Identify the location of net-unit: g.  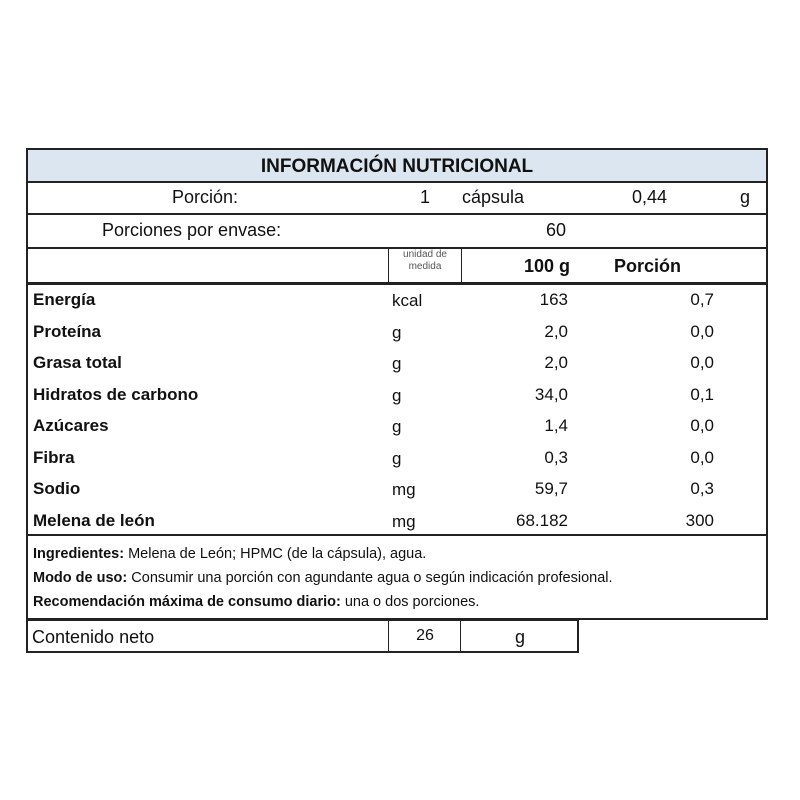
(519, 637).